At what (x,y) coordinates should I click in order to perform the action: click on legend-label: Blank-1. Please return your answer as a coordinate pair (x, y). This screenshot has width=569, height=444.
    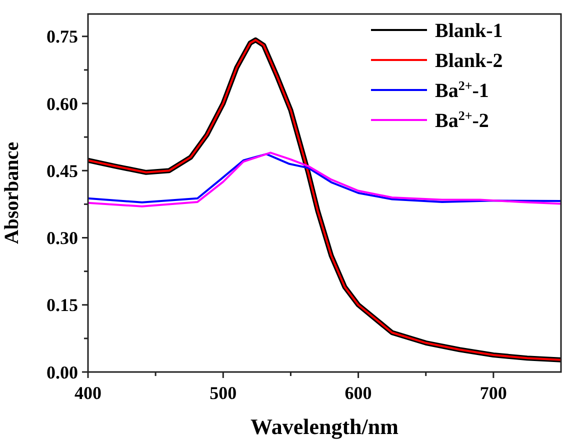
    Looking at the image, I should click on (469, 31).